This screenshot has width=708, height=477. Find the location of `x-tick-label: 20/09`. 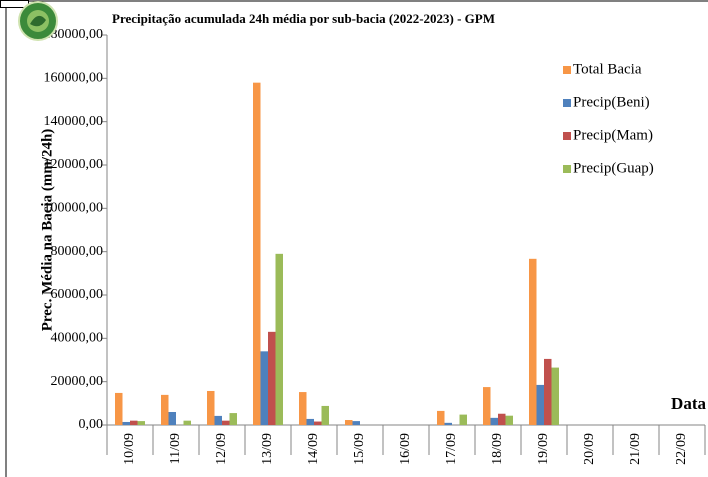

x-tick-label: 20/09 is located at coordinates (589, 449).